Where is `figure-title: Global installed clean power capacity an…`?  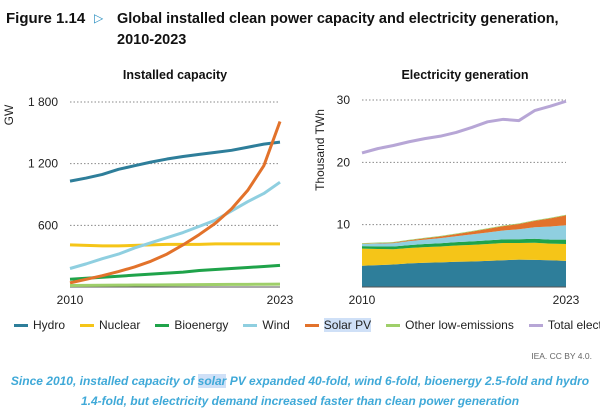
figure-title: Global installed clean power capacity an… is located at coordinates (338, 29).